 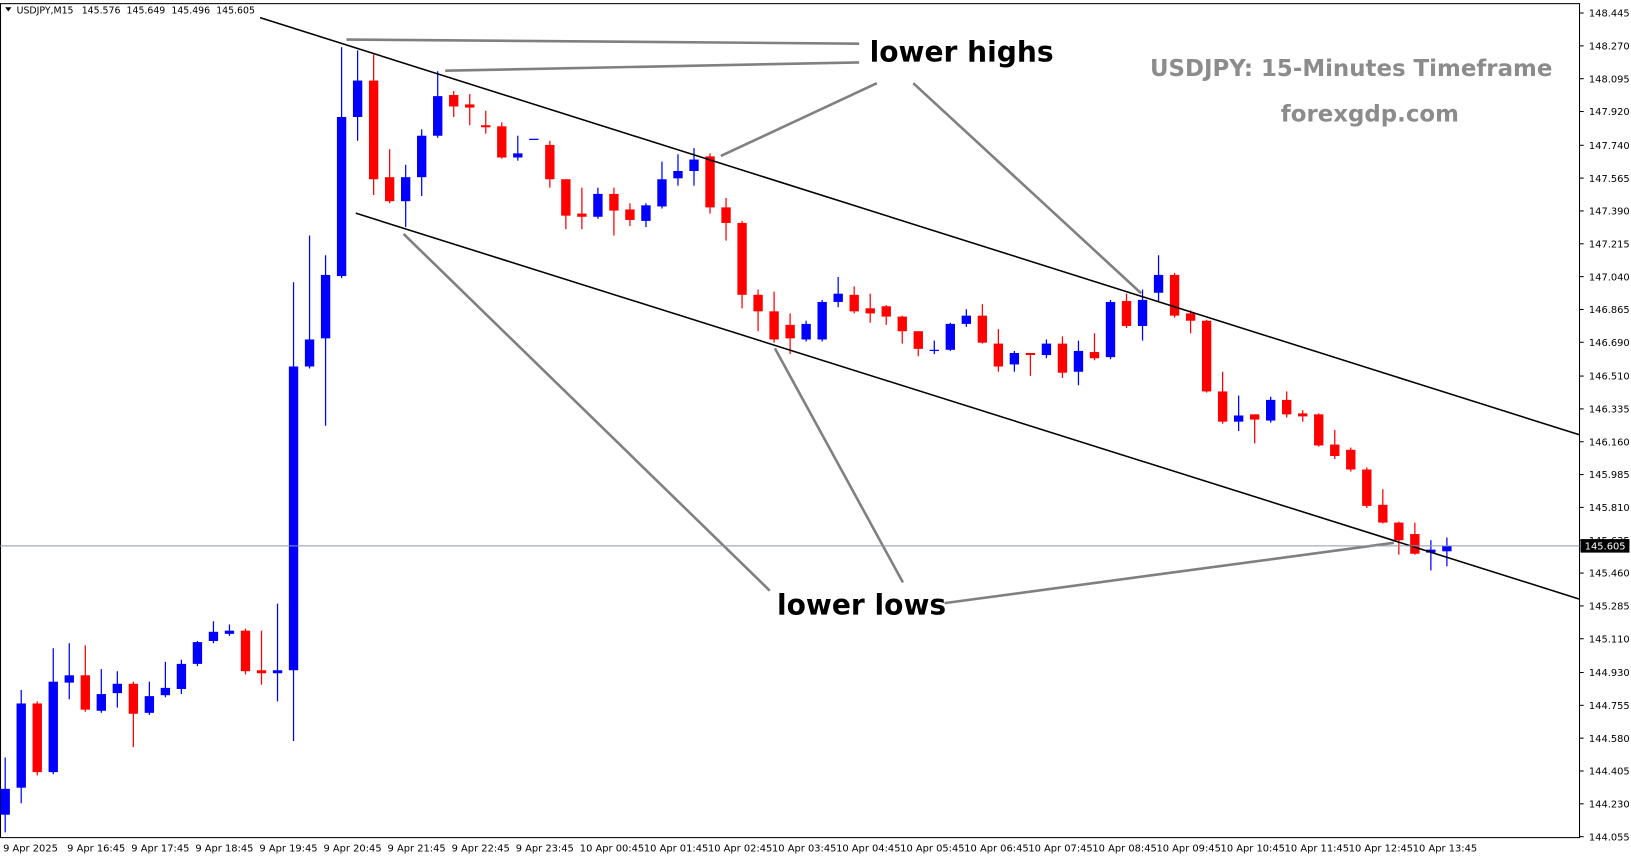 What do you see at coordinates (1609, 739) in the screenshot?
I see `y-tick-label: 144.580` at bounding box center [1609, 739].